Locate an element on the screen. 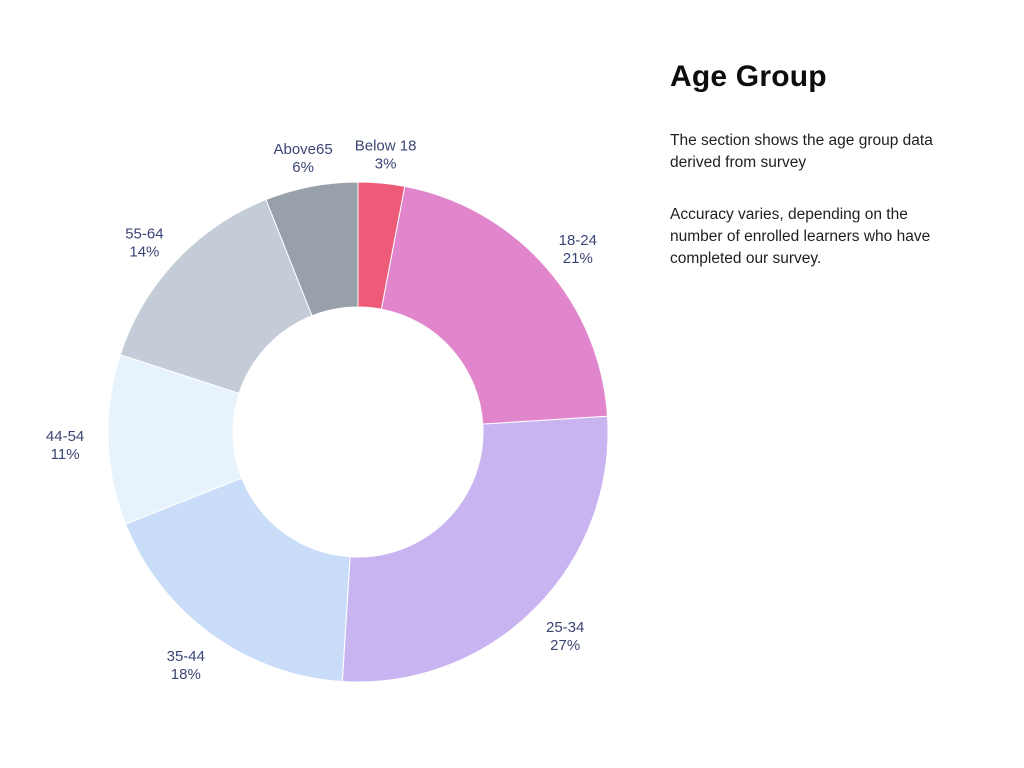 The width and height of the screenshot is (1024, 768). slice-label-18-24: 18-24 21% is located at coordinates (578, 249).